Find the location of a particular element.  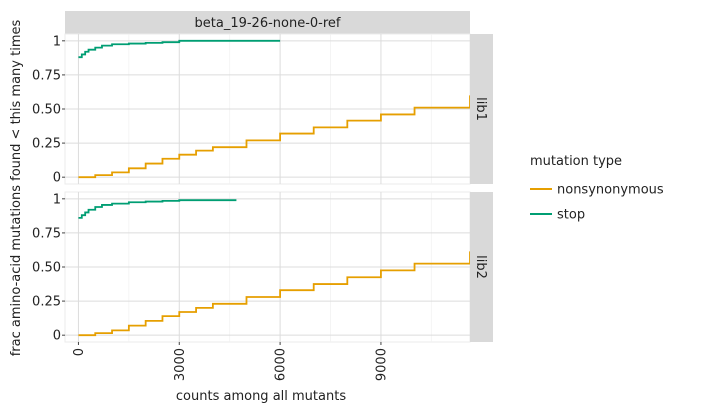

row-strip-label: lib2 is located at coordinates (480, 267).